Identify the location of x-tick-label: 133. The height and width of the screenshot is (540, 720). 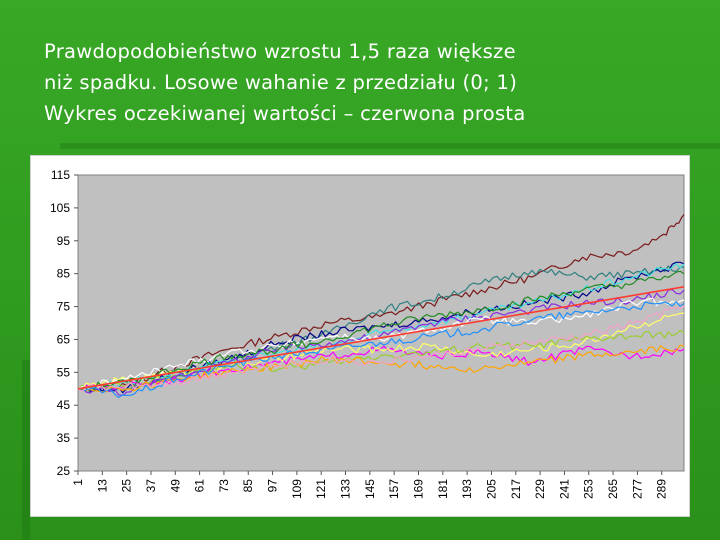
(346, 489).